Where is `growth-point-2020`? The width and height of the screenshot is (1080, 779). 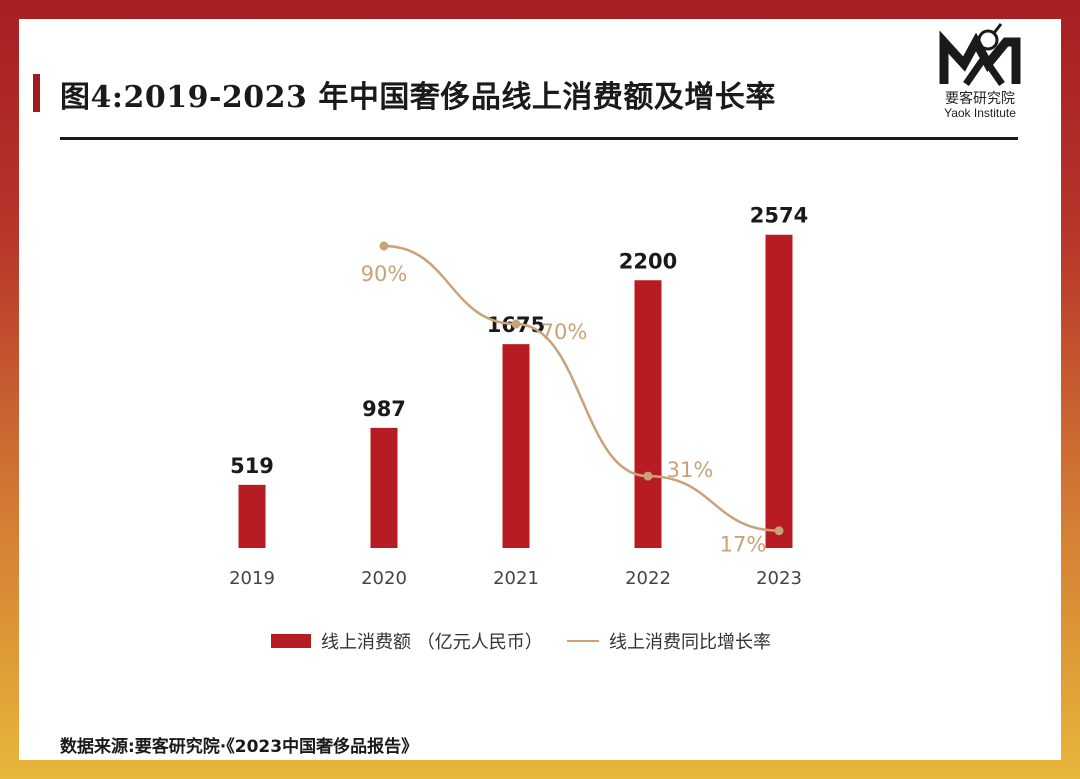
growth-point-2020 is located at coordinates (384, 246).